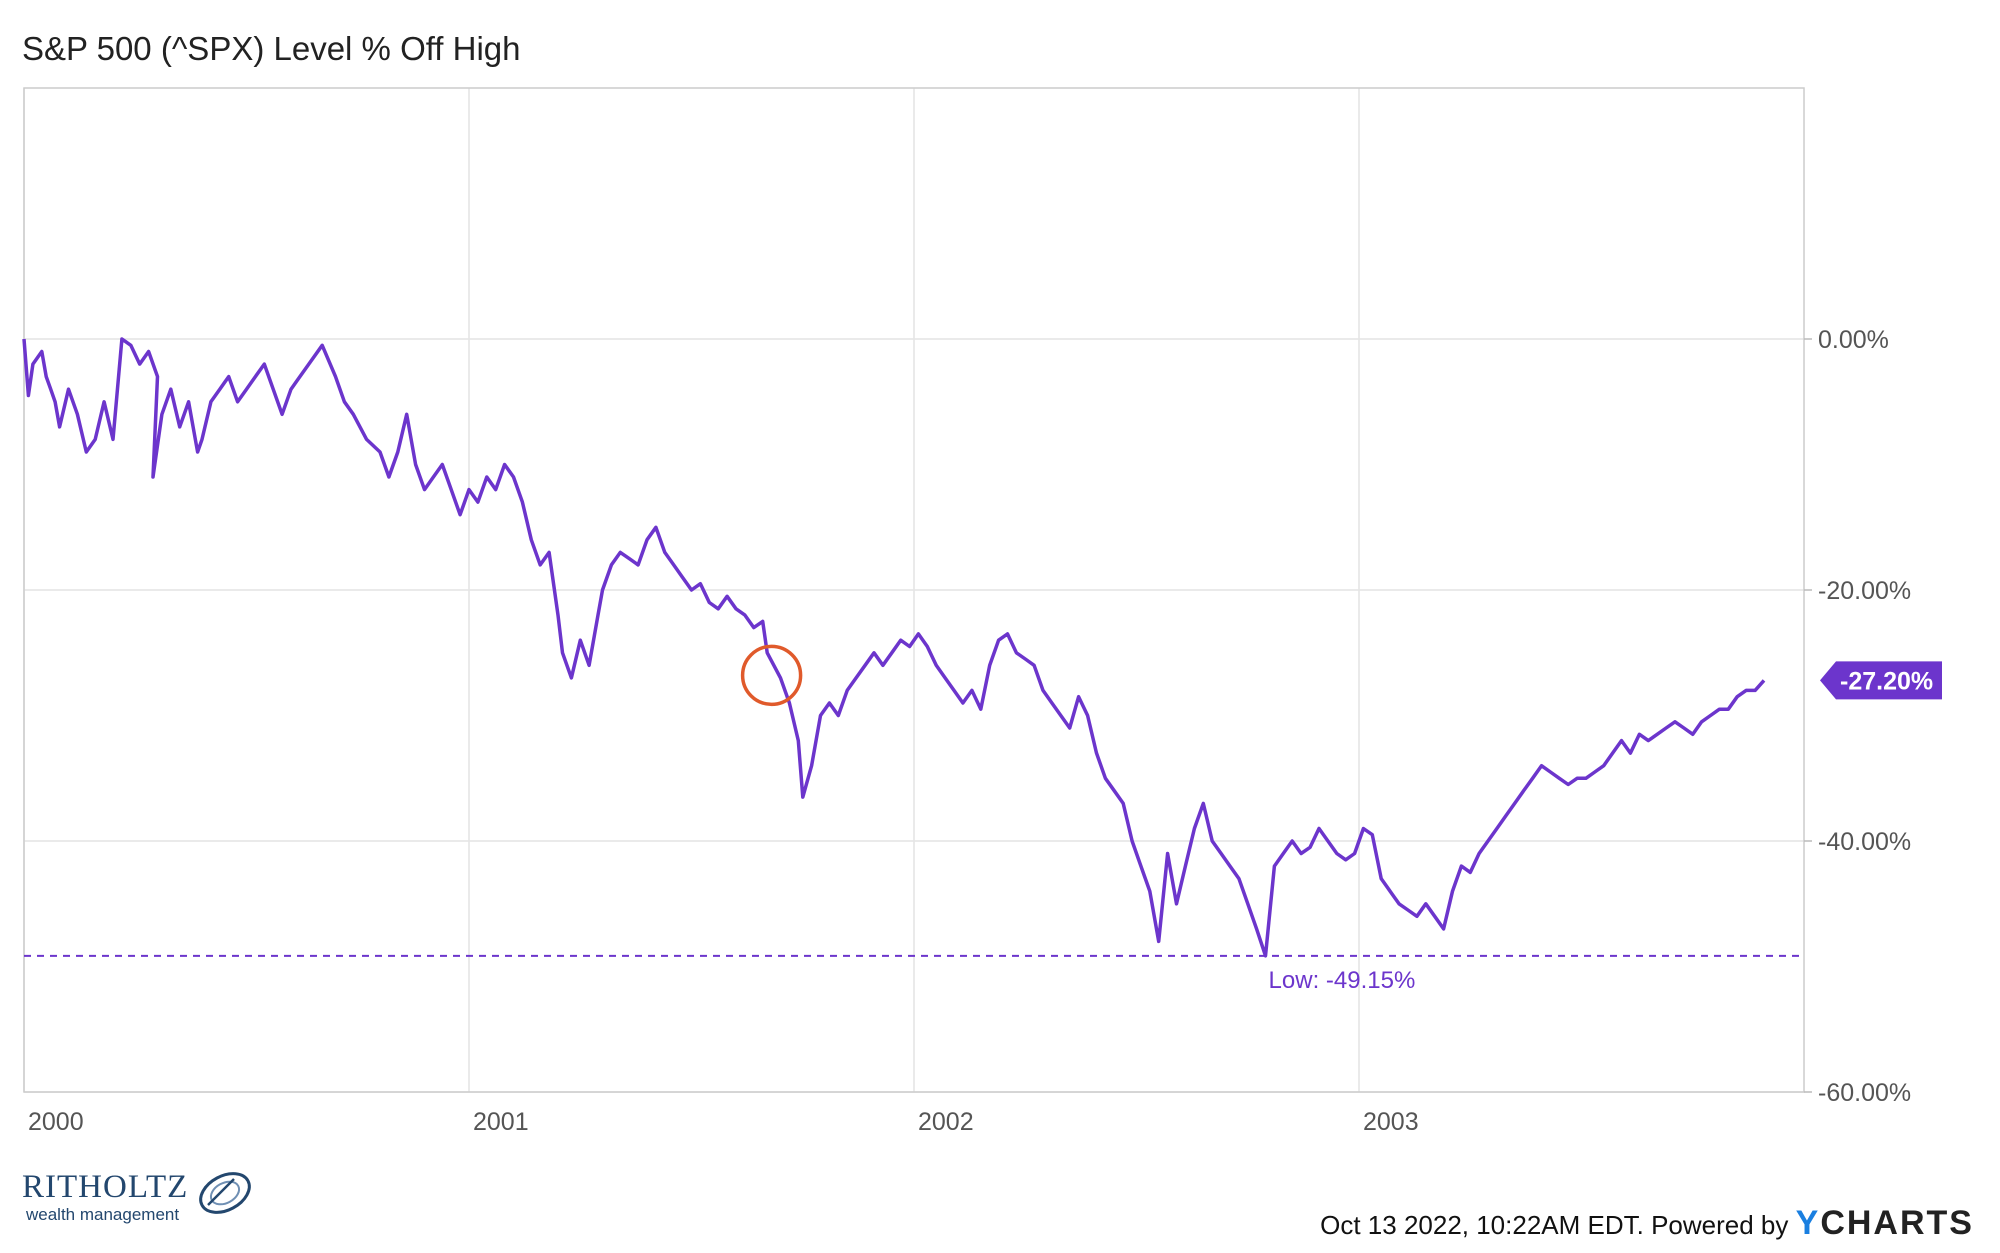 The image size is (2000, 1253). What do you see at coordinates (1391, 1122) in the screenshot?
I see `x-tick-label: 2003` at bounding box center [1391, 1122].